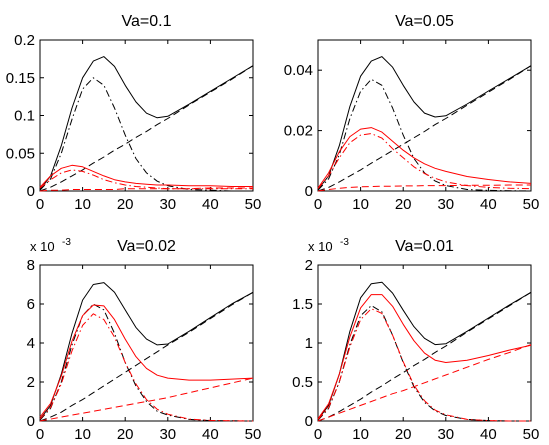 This screenshot has height=445, width=549. I want to click on y-tick-label: 8, so click(31, 265).